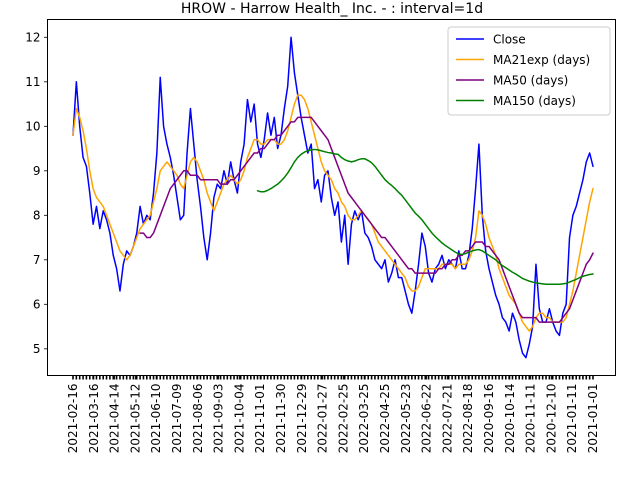 Image resolution: width=640 pixels, height=480 pixels. What do you see at coordinates (239, 419) in the screenshot?
I see `x-tick-label: 2021-10-04` at bounding box center [239, 419].